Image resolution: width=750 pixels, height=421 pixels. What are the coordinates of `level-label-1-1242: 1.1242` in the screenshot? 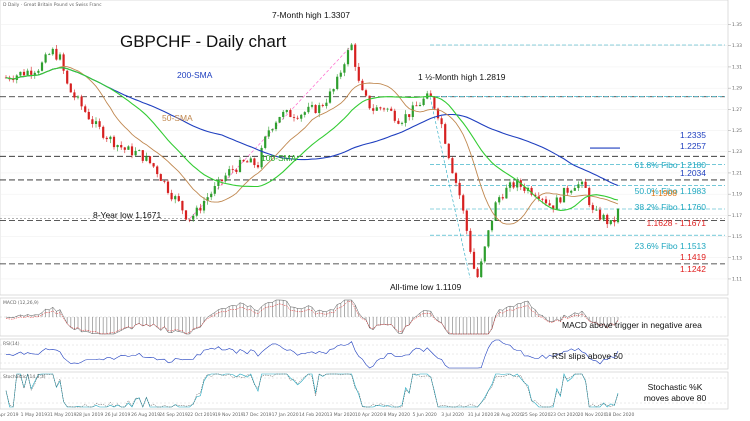 It's located at (693, 269).